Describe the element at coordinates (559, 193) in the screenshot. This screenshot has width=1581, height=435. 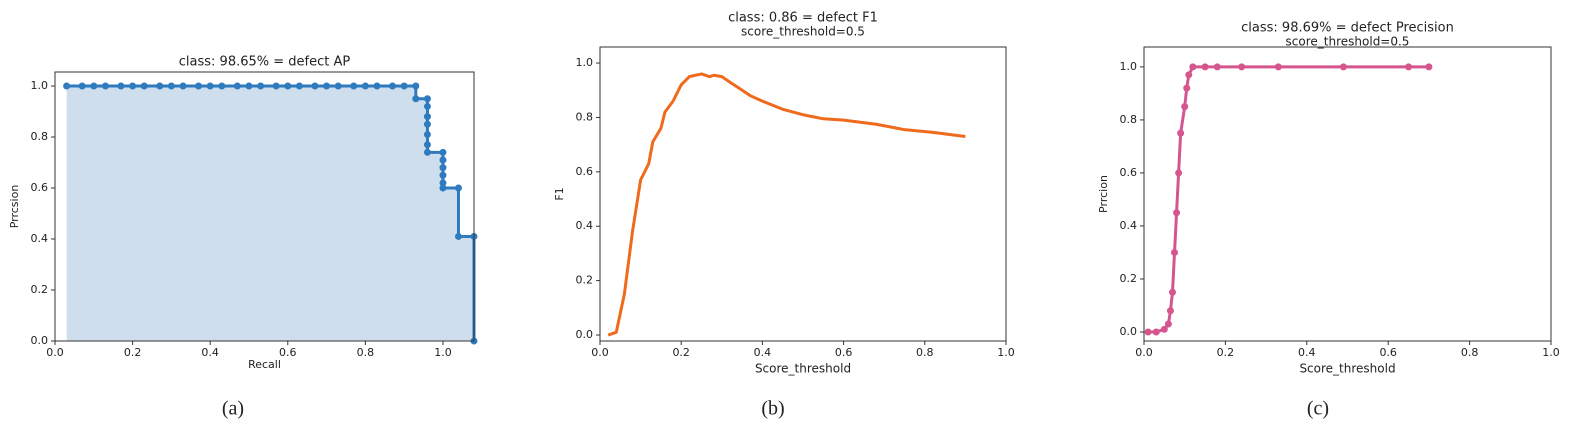
I see `y-axis-label: F1` at that location.